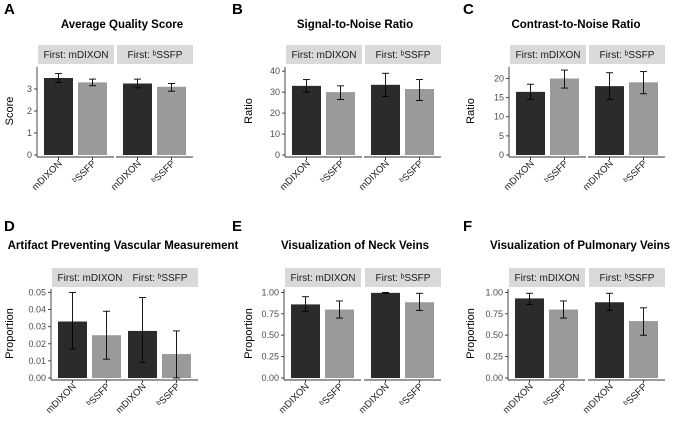  Describe the element at coordinates (9, 226) in the screenshot. I see `panel-letter: D` at that location.